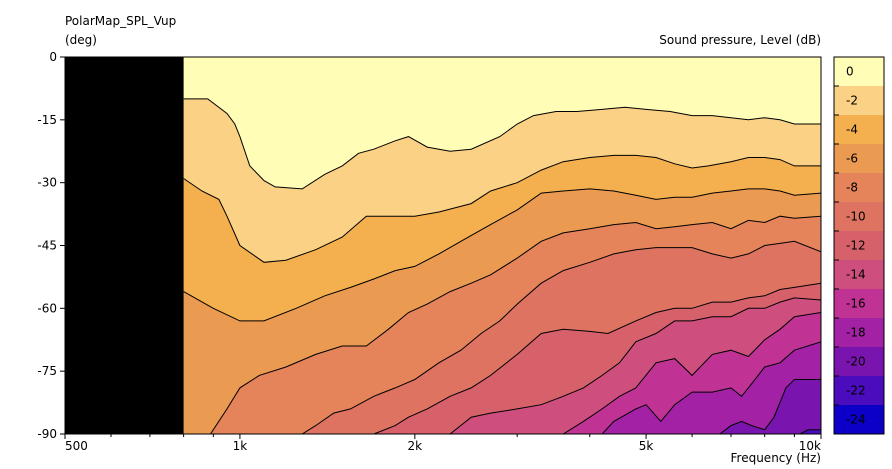 This screenshot has width=892, height=469. I want to click on chart-title: PolarMap_SPL_Vup, so click(120, 21).